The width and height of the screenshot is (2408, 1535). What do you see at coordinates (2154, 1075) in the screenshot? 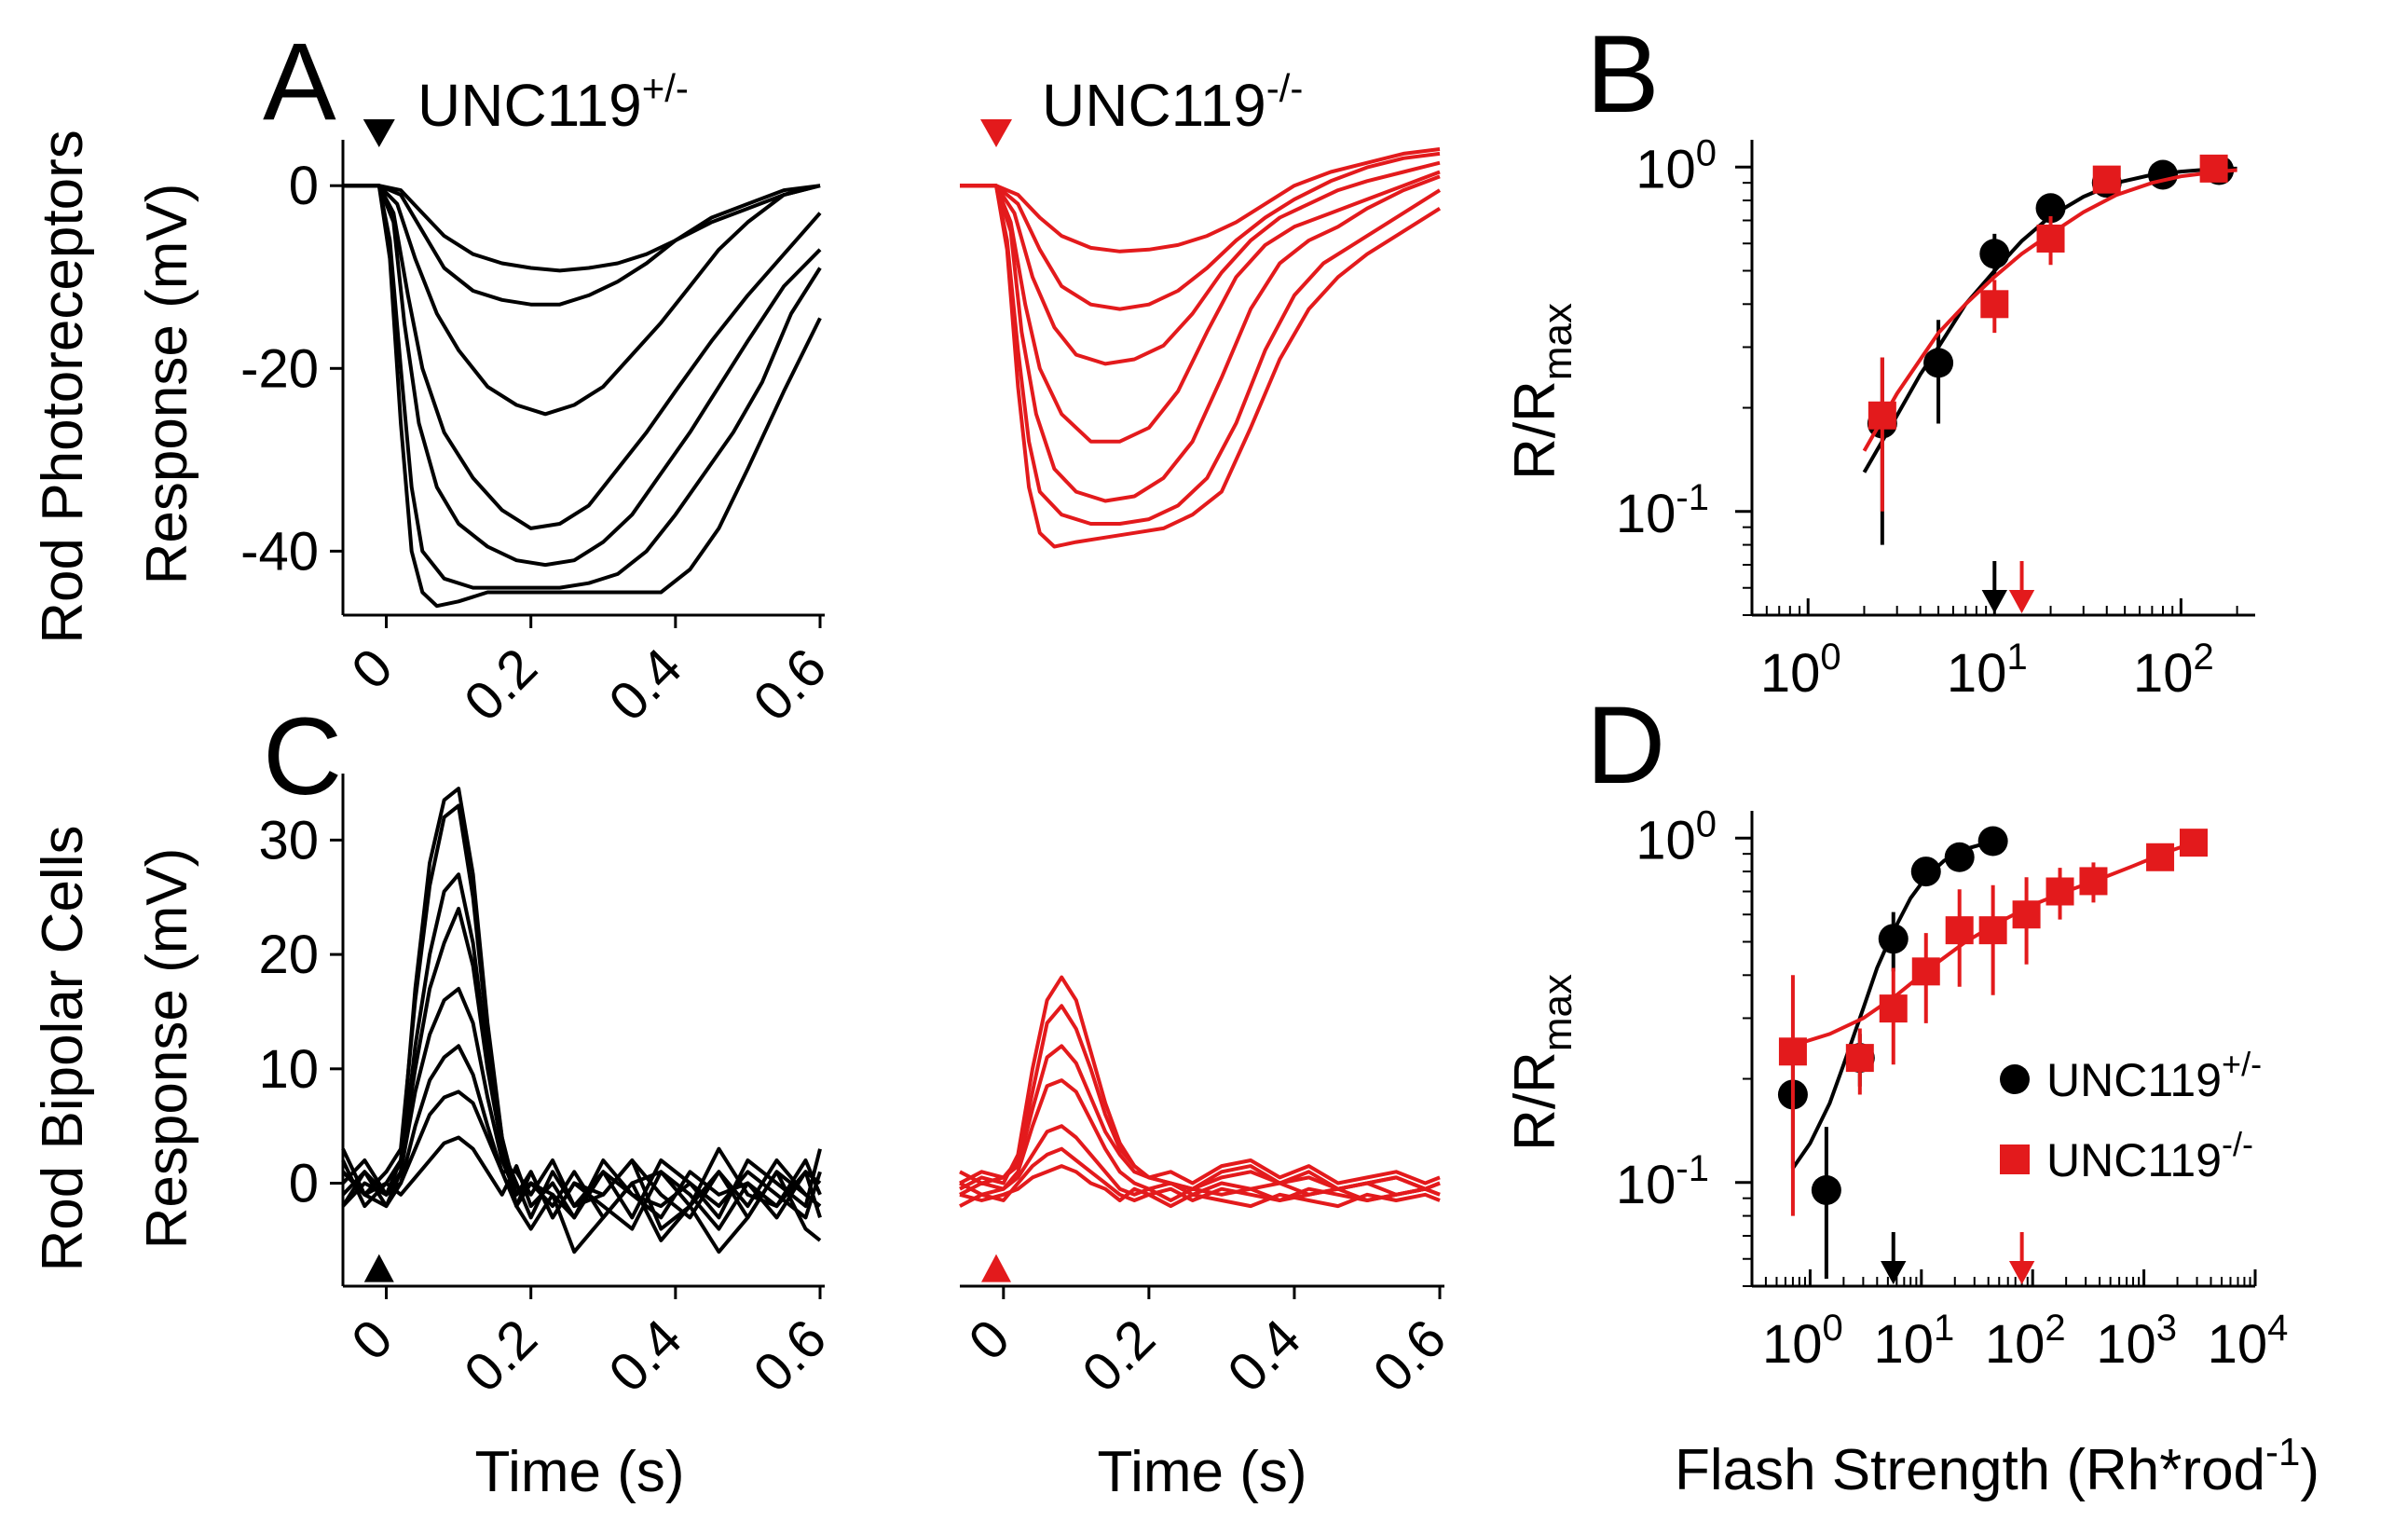
I see `legend-label-het: UNC119+/-` at bounding box center [2154, 1075].